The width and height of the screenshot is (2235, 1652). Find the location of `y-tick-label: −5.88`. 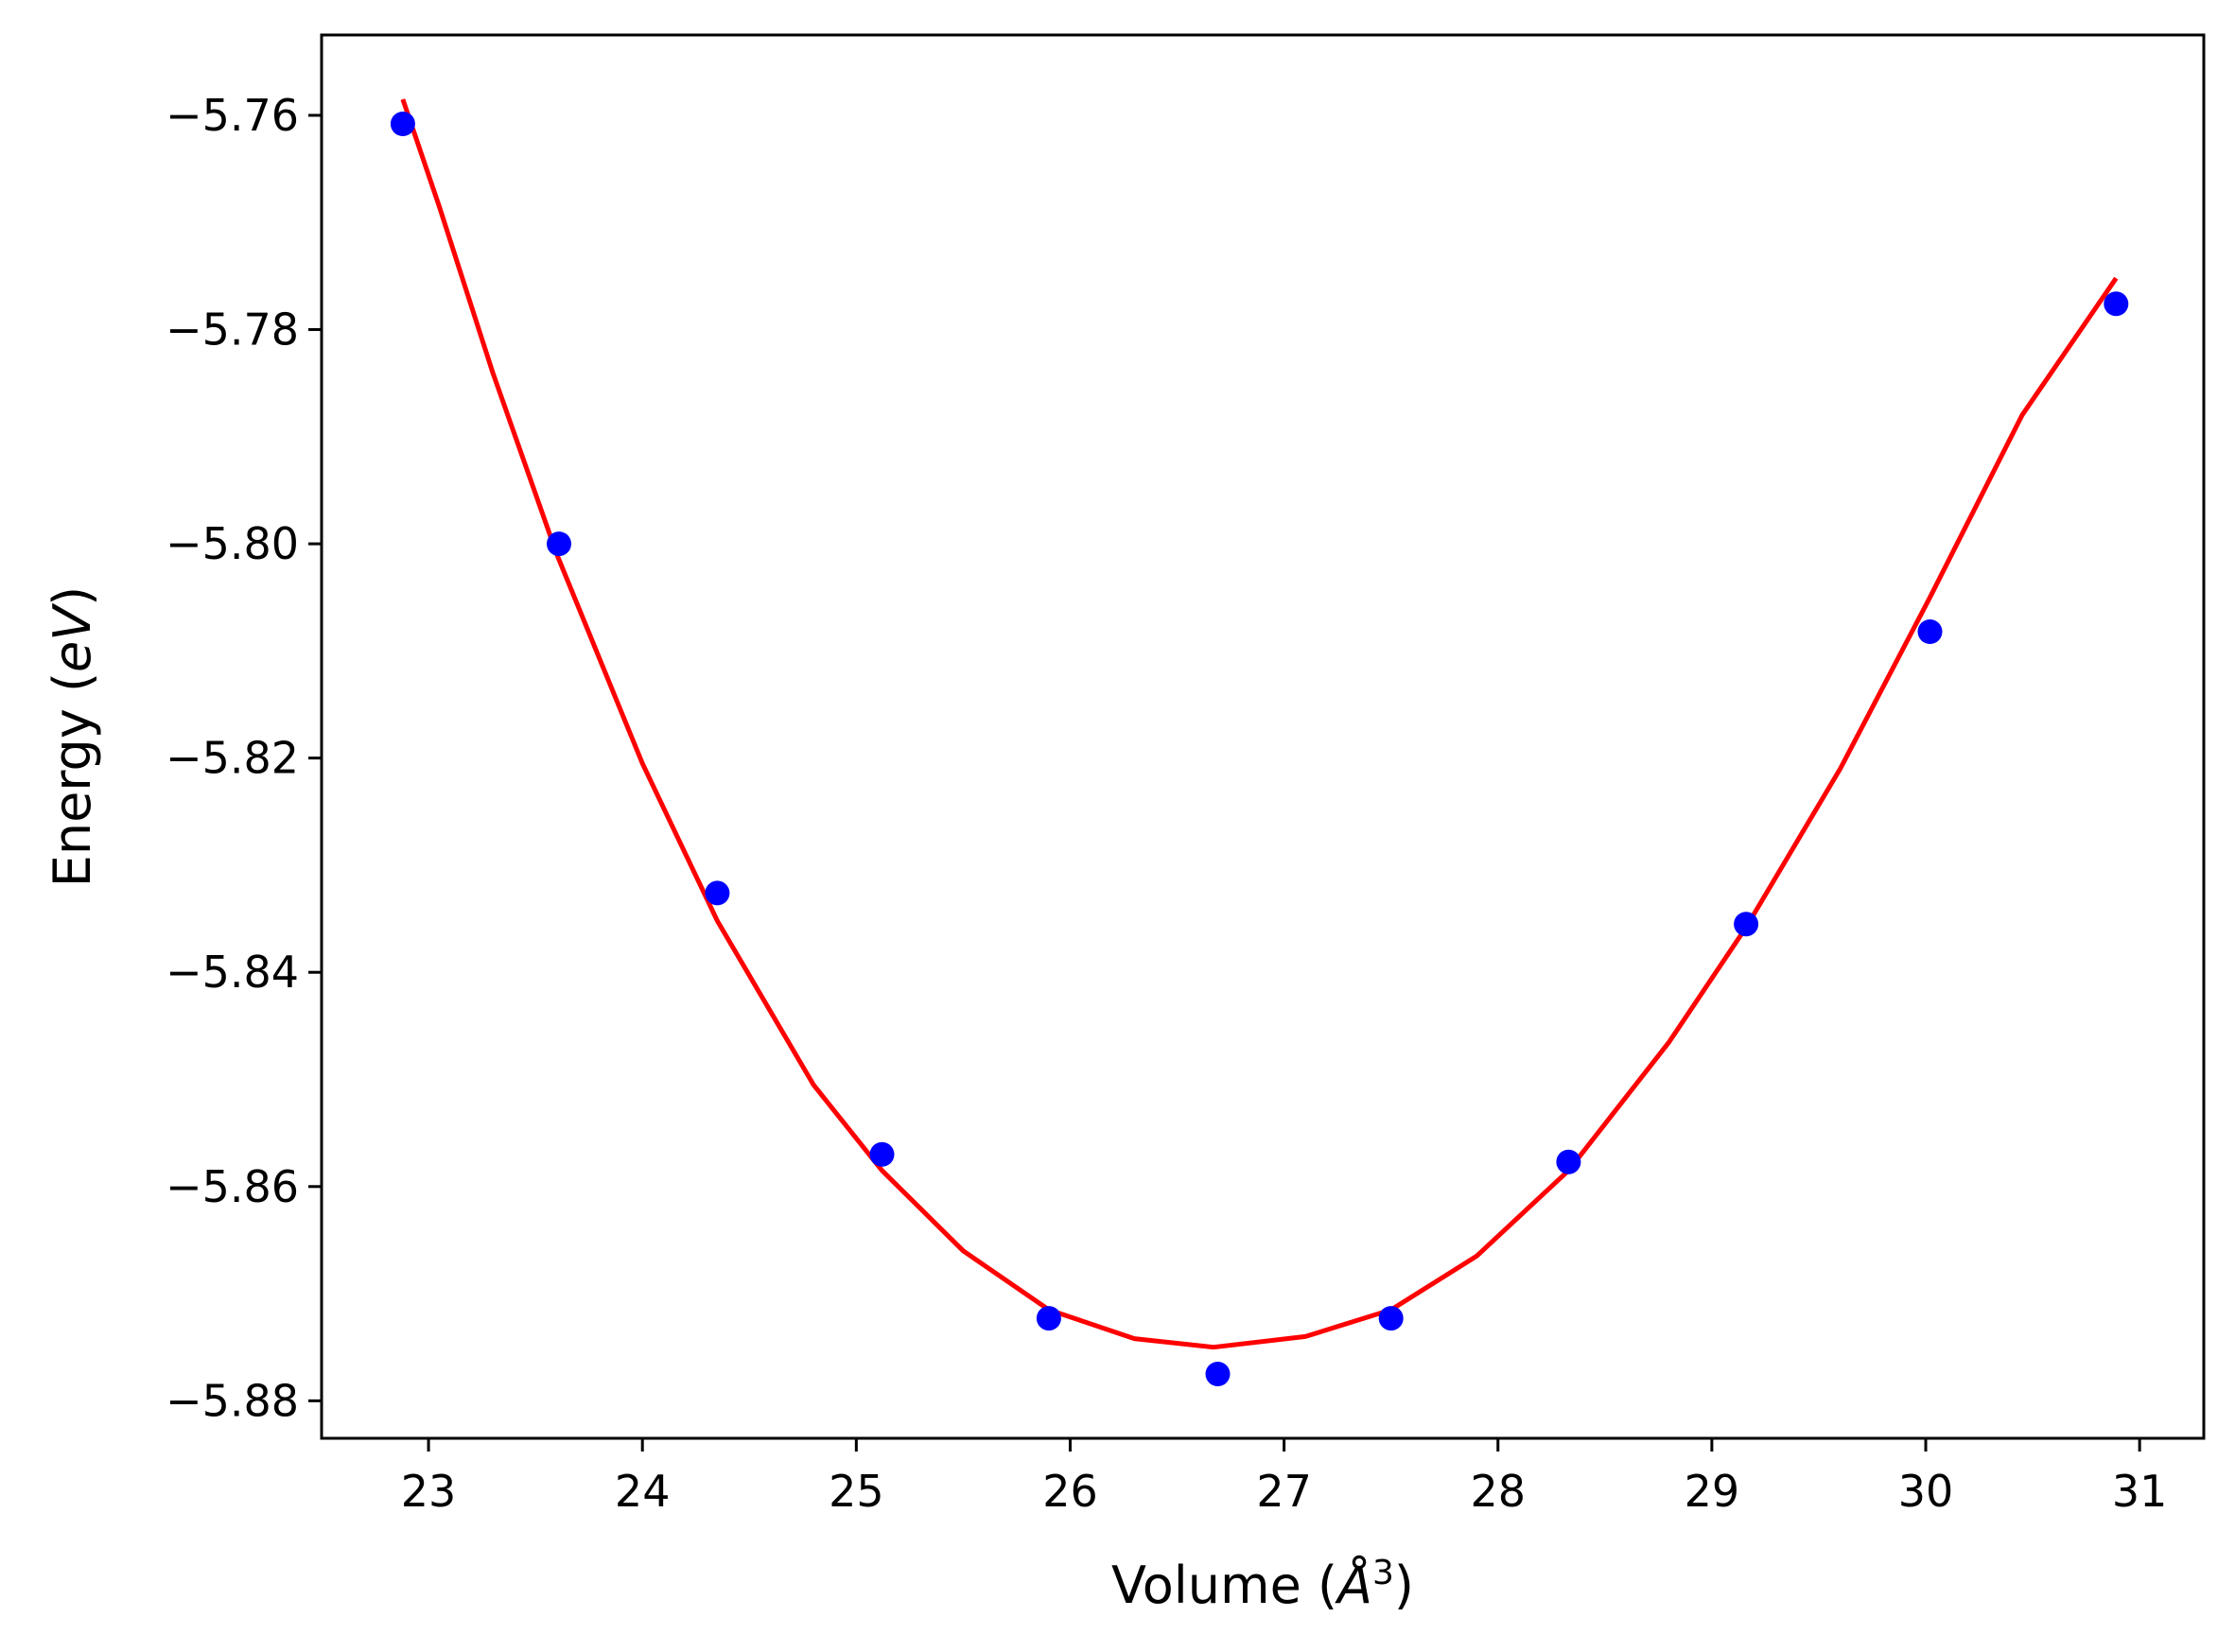

y-tick-label: −5.88 is located at coordinates (232, 1400).